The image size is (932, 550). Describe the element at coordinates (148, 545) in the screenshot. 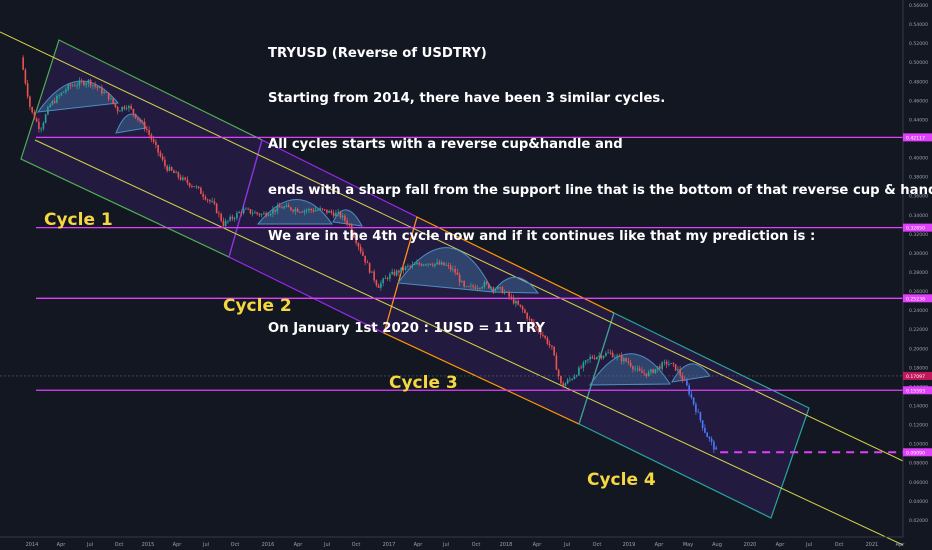

I see `x-tick-label: 2015` at that location.